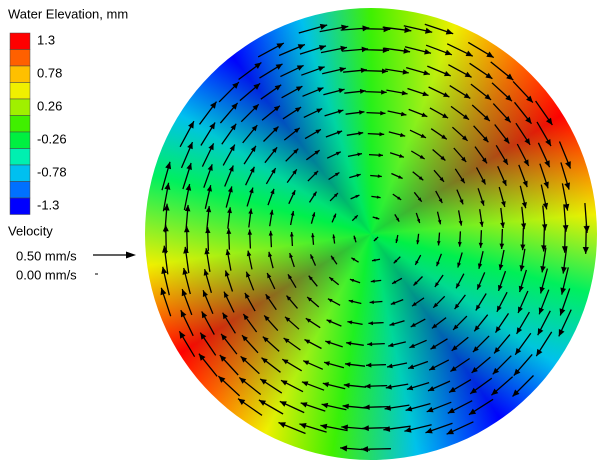 This screenshot has width=600, height=465. Describe the element at coordinates (49, 73) in the screenshot. I see `legend-label: 0.78` at that location.